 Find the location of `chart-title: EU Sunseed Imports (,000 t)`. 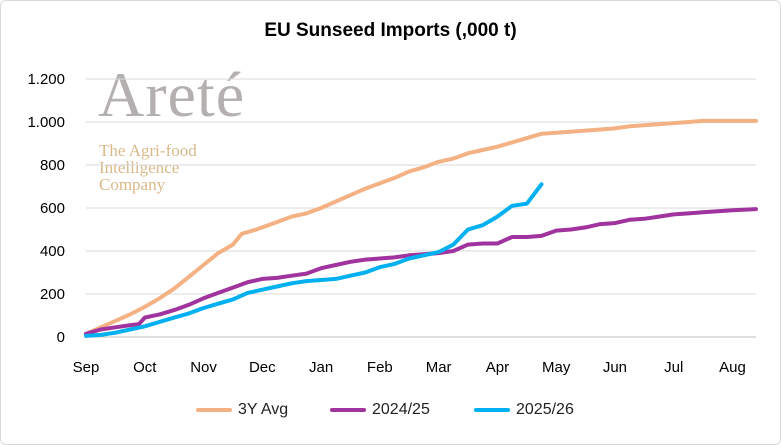

chart-title: EU Sunseed Imports (,000 t) is located at coordinates (390, 30).